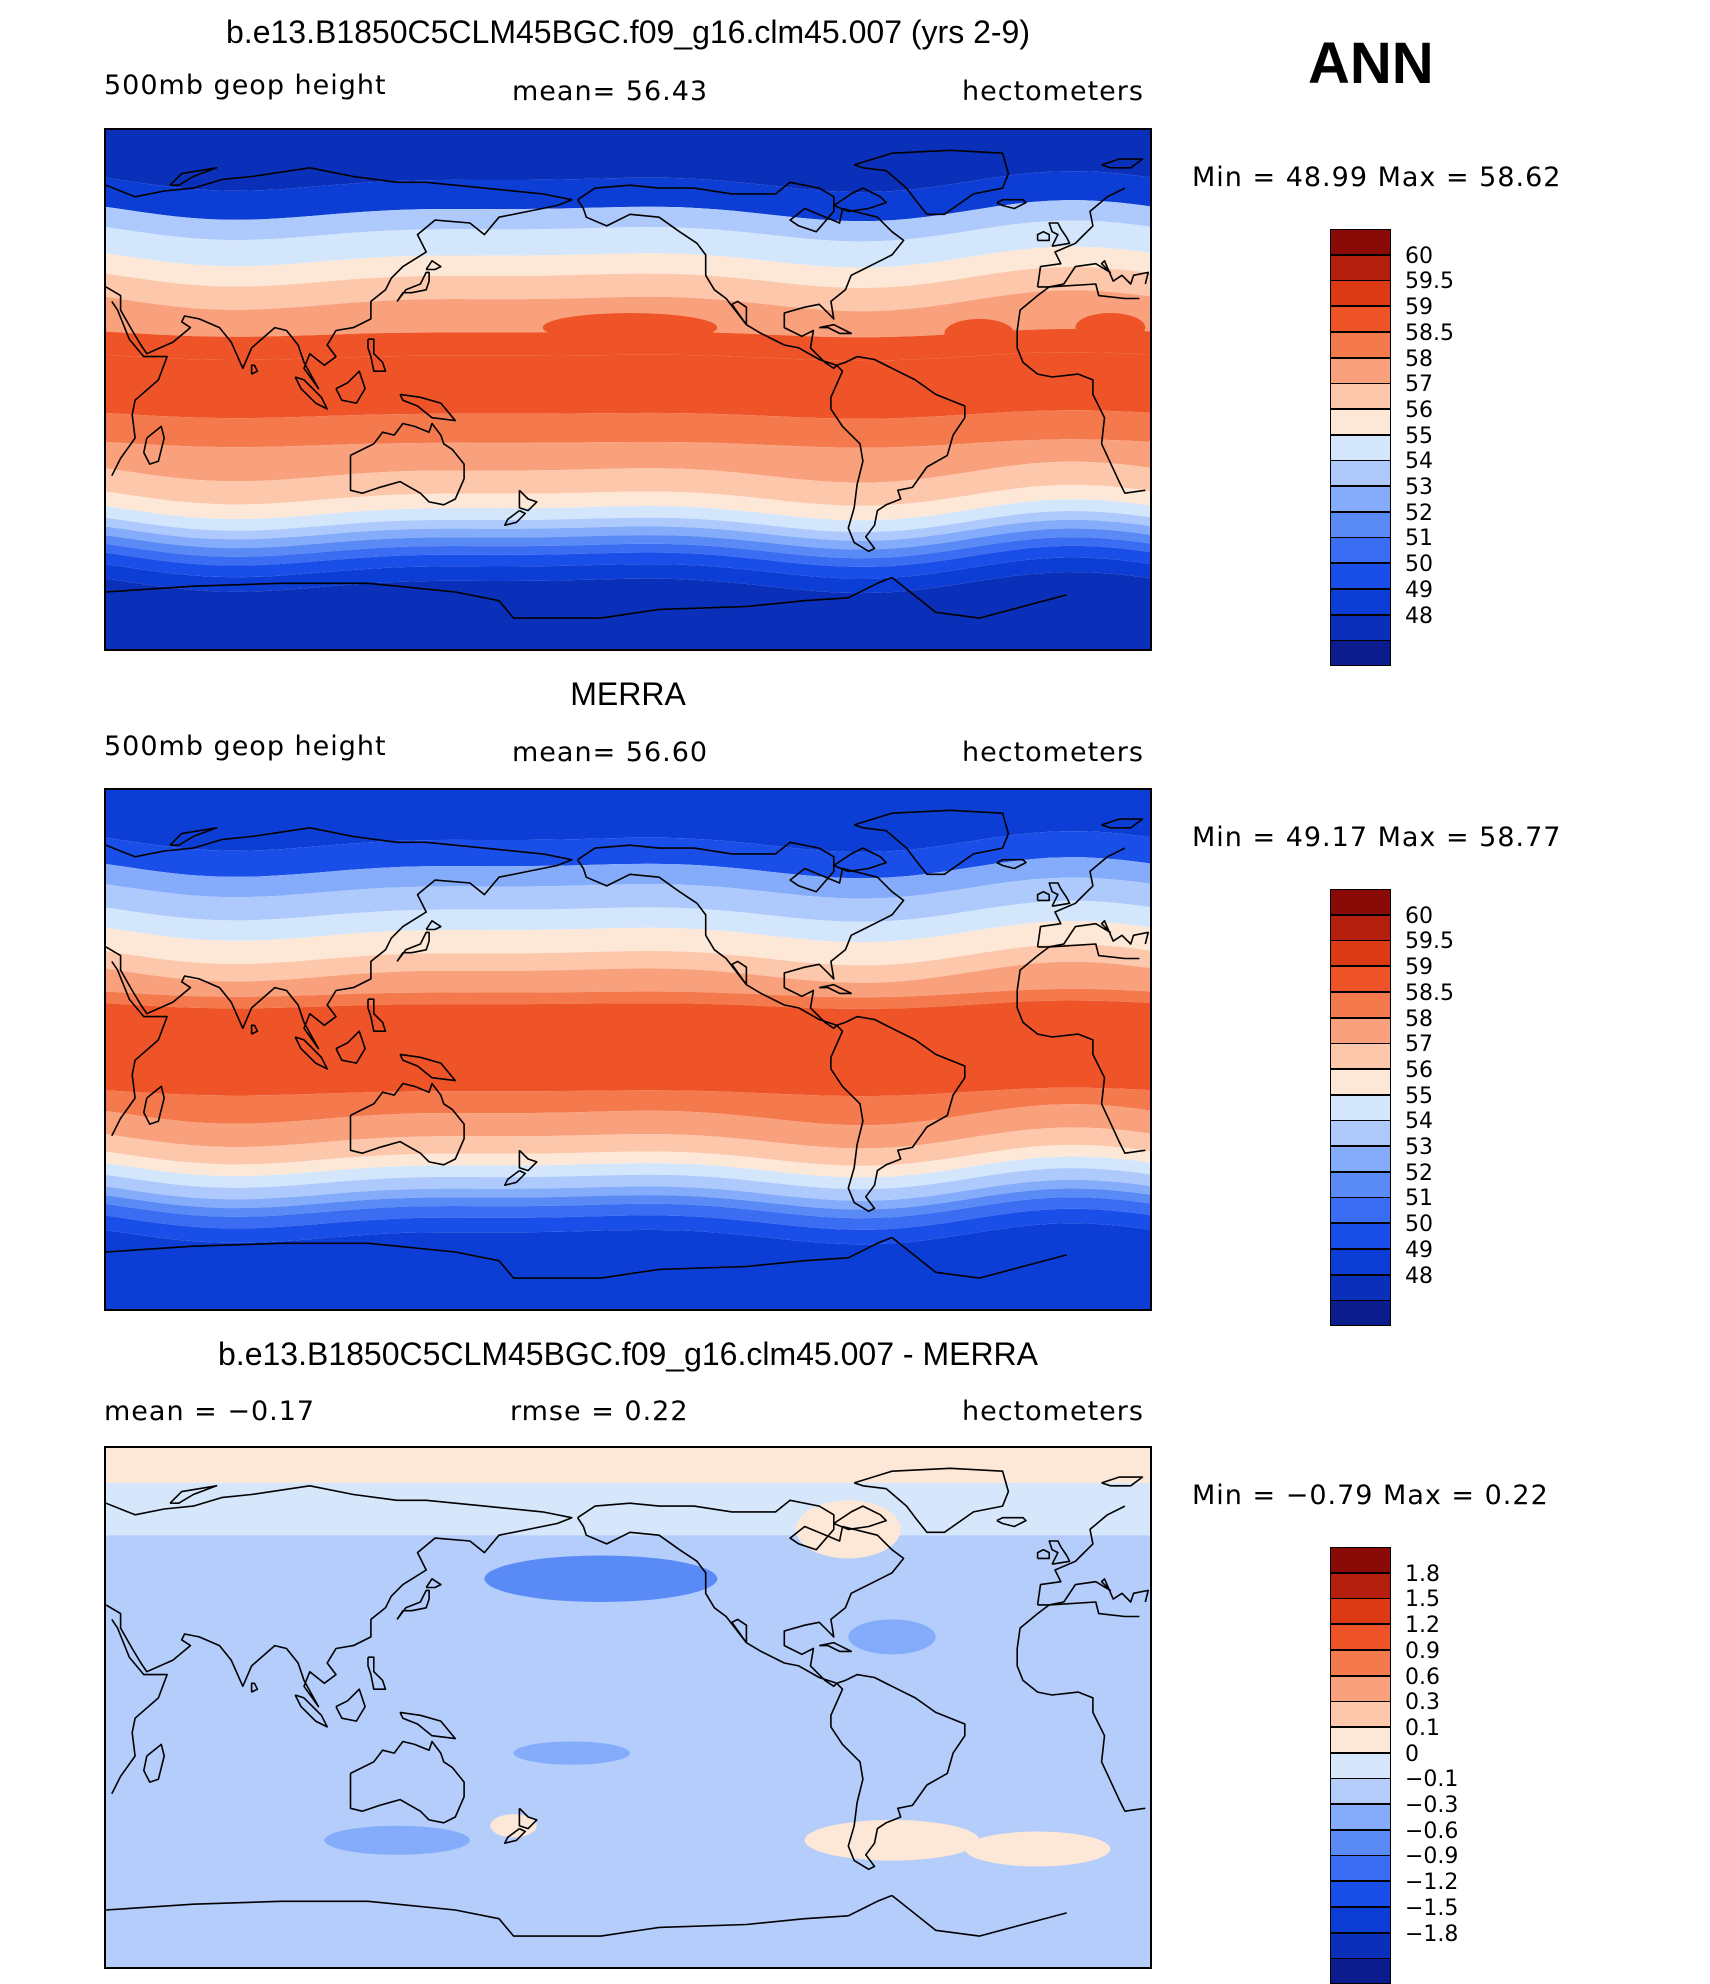 The image size is (1710, 1984). I want to click on coastline-ireland, so click(1043, 896).